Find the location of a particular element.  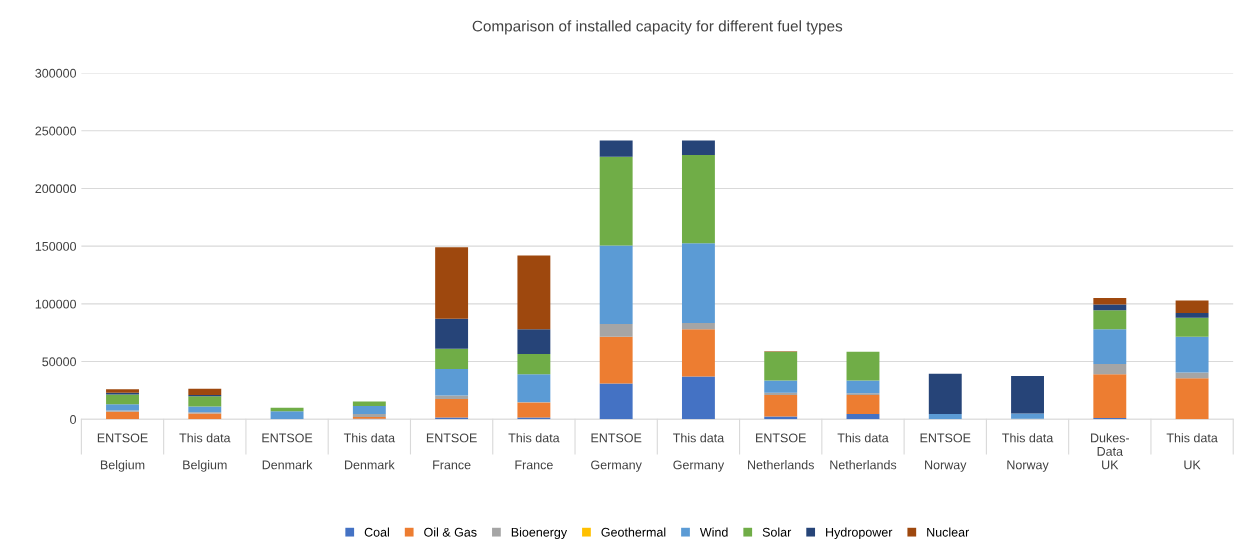

category-label: ENTSOE France is located at coordinates (451, 451).